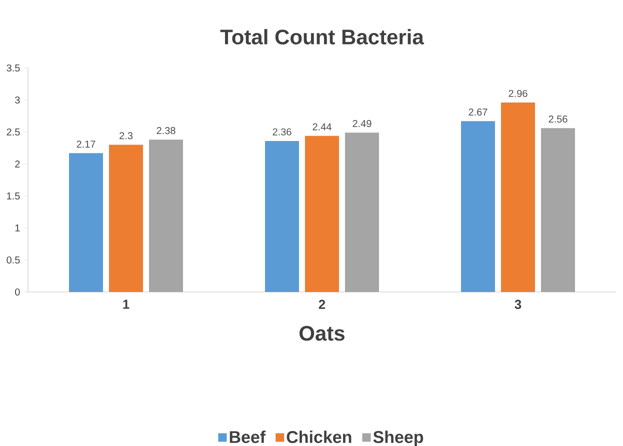 This screenshot has height=446, width=623. What do you see at coordinates (322, 36) in the screenshot?
I see `chart-title: Total Count Bacteria` at bounding box center [322, 36].